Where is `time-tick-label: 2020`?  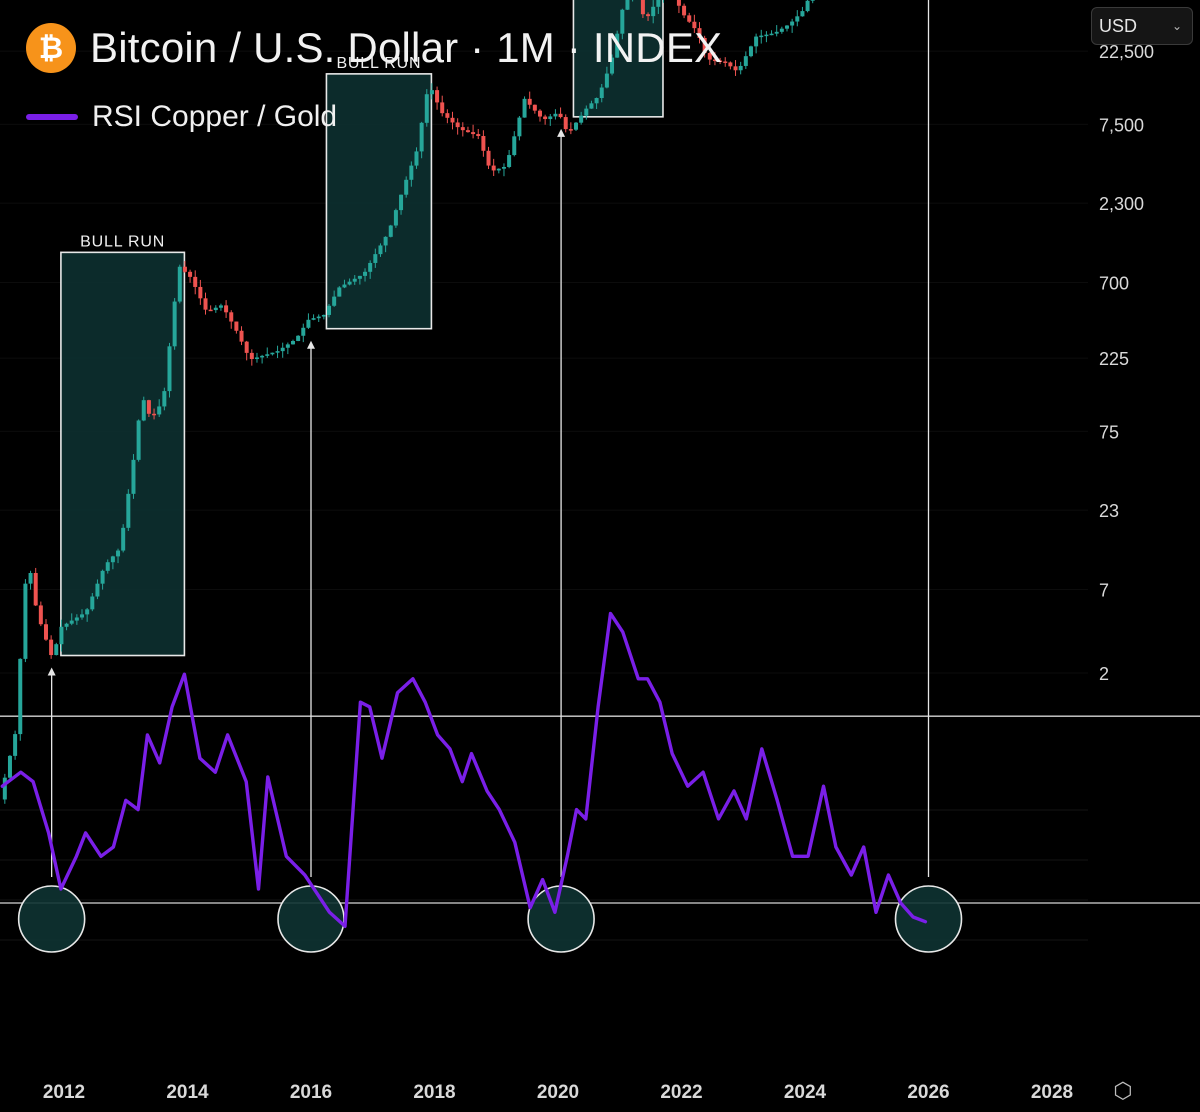 time-tick-label: 2020 is located at coordinates (558, 1092).